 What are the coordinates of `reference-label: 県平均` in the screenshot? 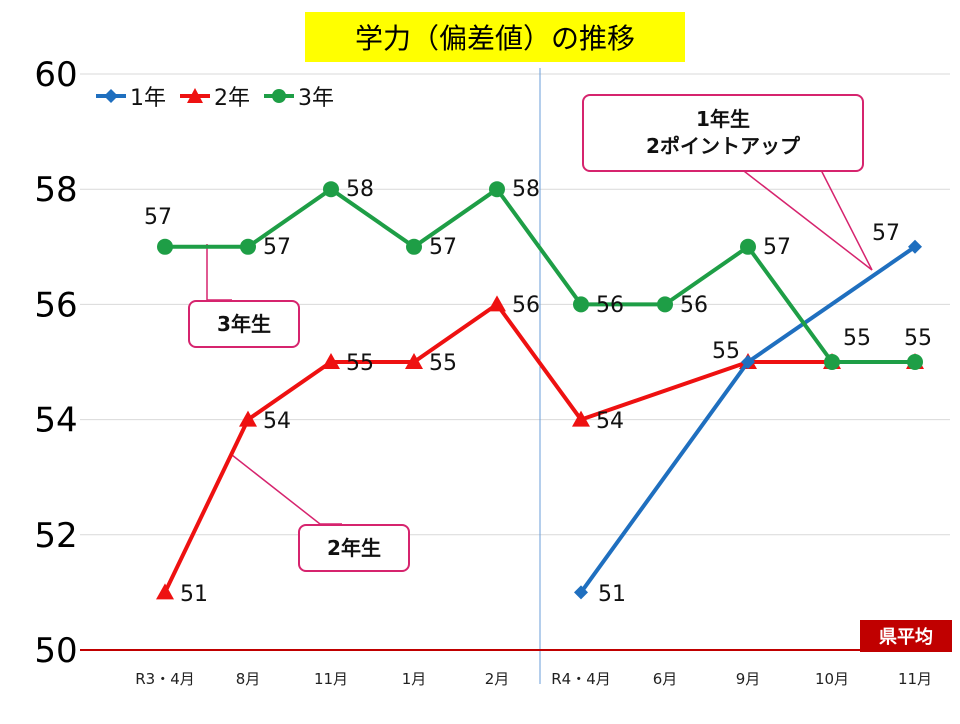 It's located at (906, 636).